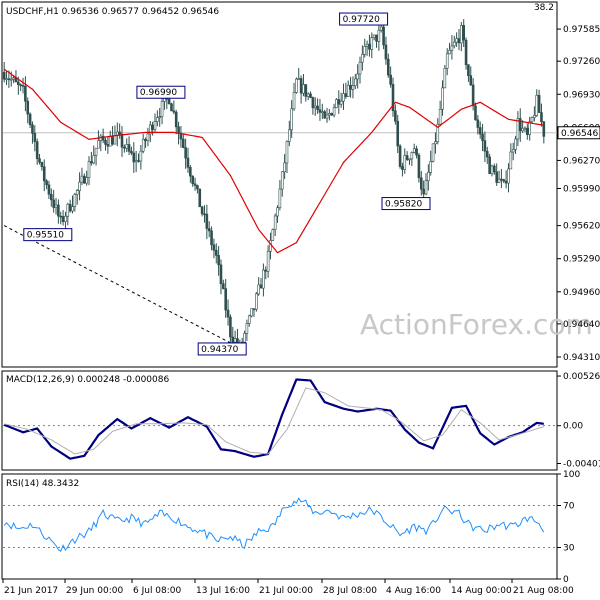  I want to click on rsi-tick-label: 0, so click(566, 580).